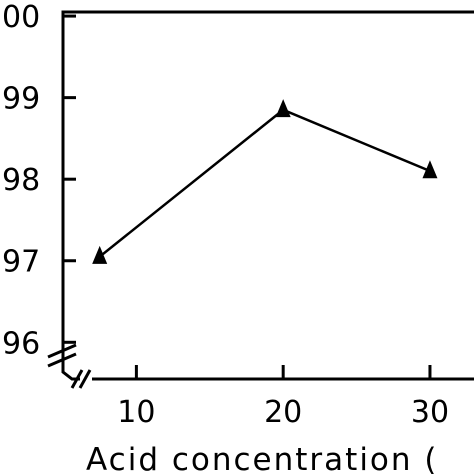 The image size is (474, 474). What do you see at coordinates (21, 262) in the screenshot?
I see `y-tick-label: 97` at bounding box center [21, 262].